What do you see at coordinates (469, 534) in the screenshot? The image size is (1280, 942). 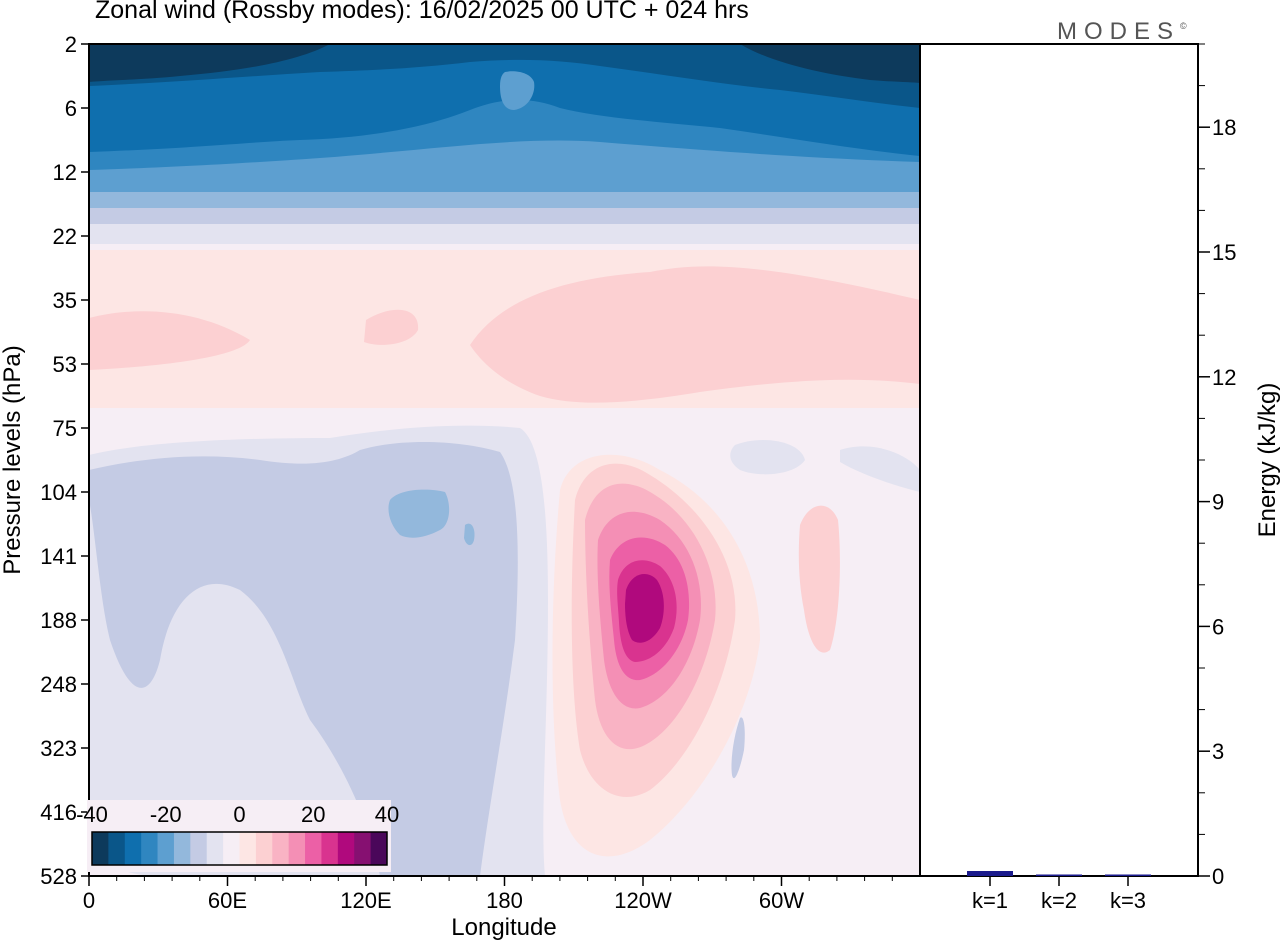 I see `patch-easterly-small` at bounding box center [469, 534].